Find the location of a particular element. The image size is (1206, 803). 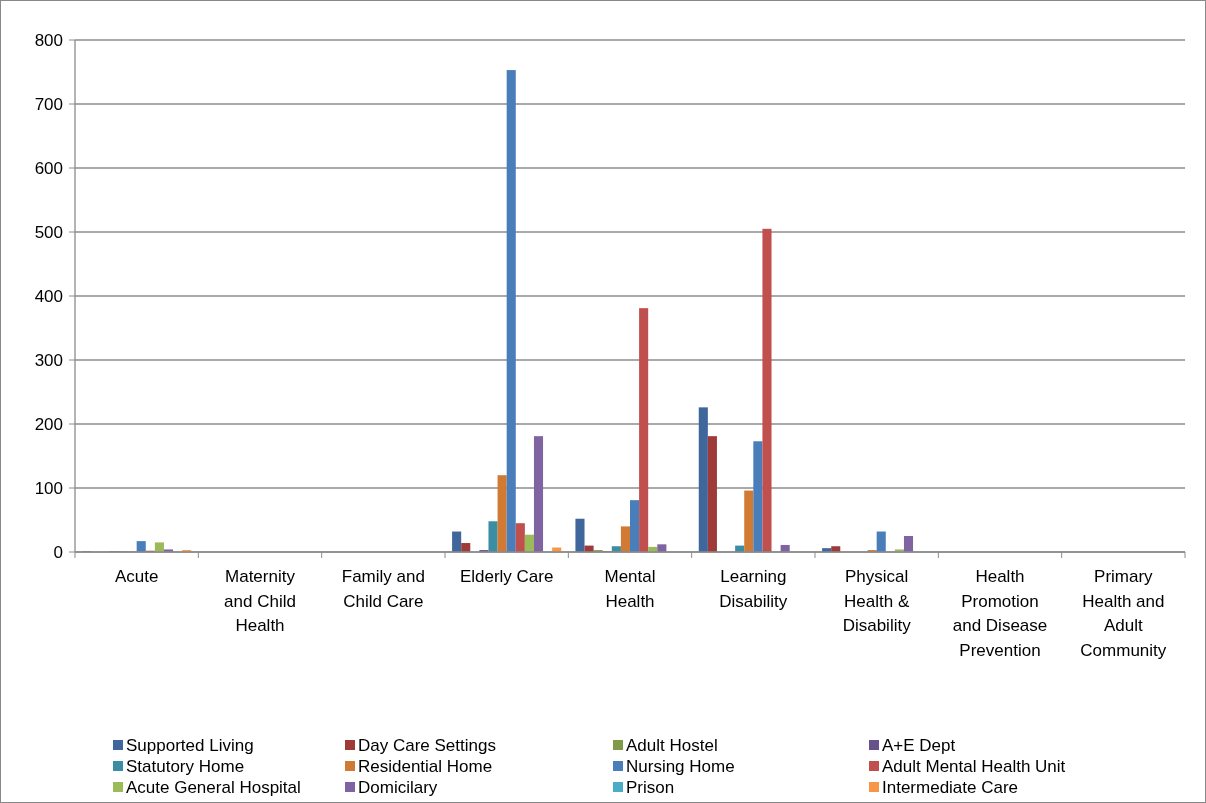

legend-label: Nursing Home is located at coordinates (680, 766).